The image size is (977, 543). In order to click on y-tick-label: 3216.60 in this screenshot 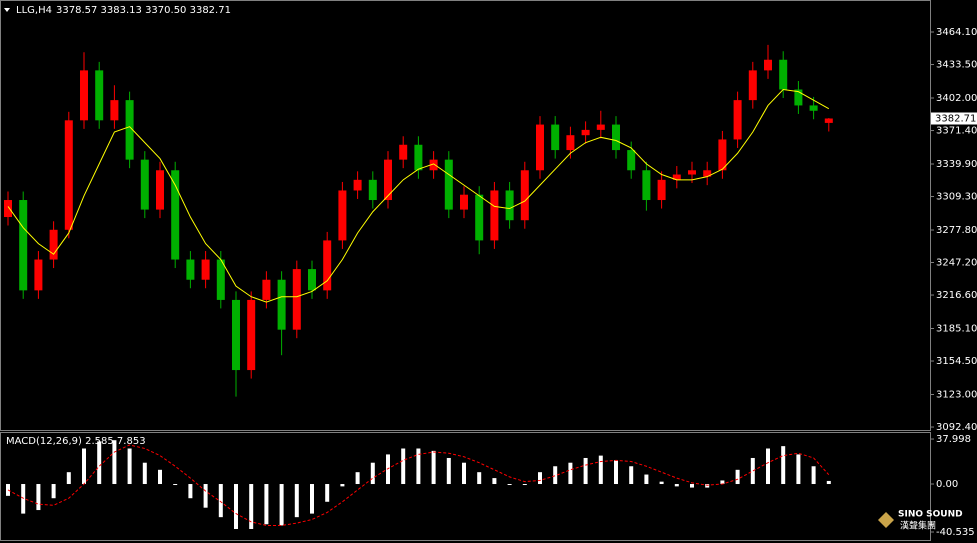, I will do `click(956, 295)`.